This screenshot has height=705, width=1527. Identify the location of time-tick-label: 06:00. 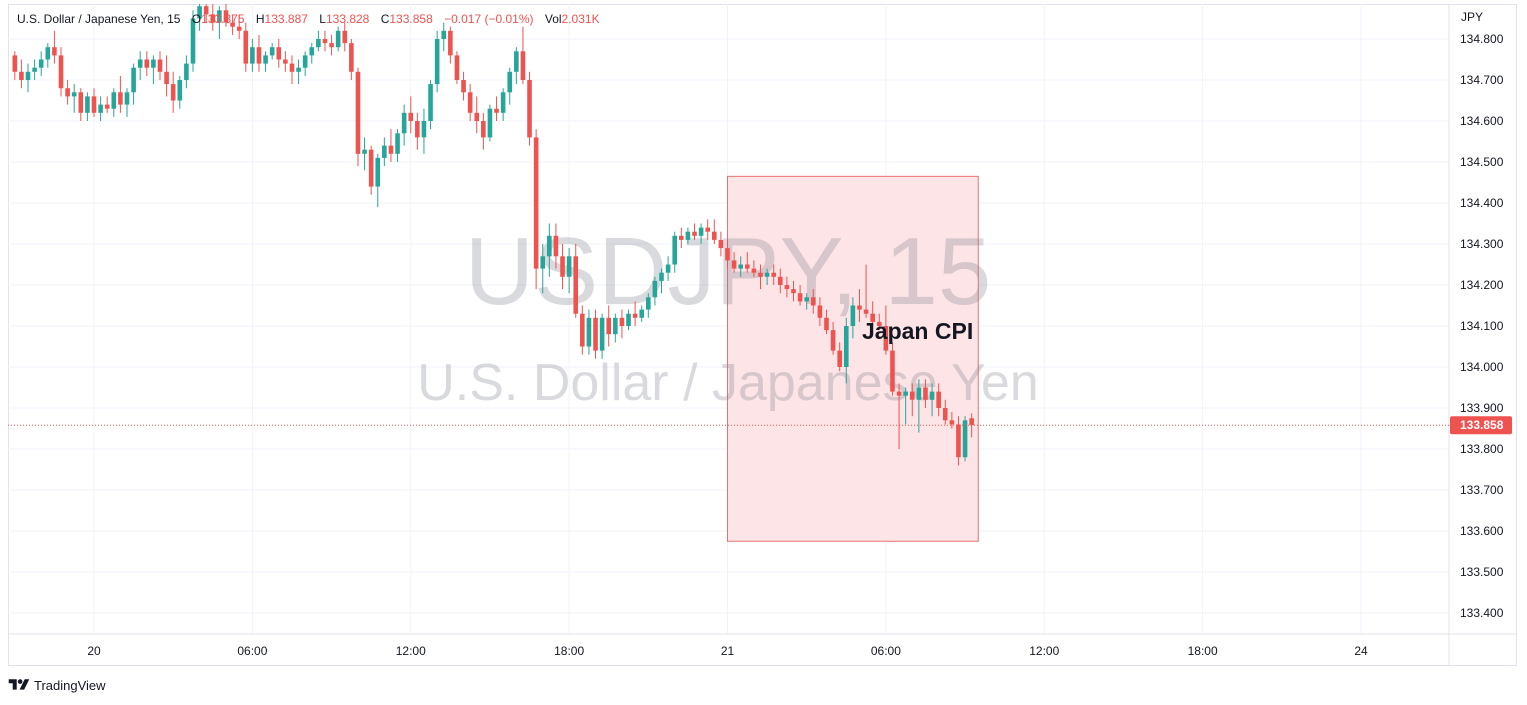
(886, 651).